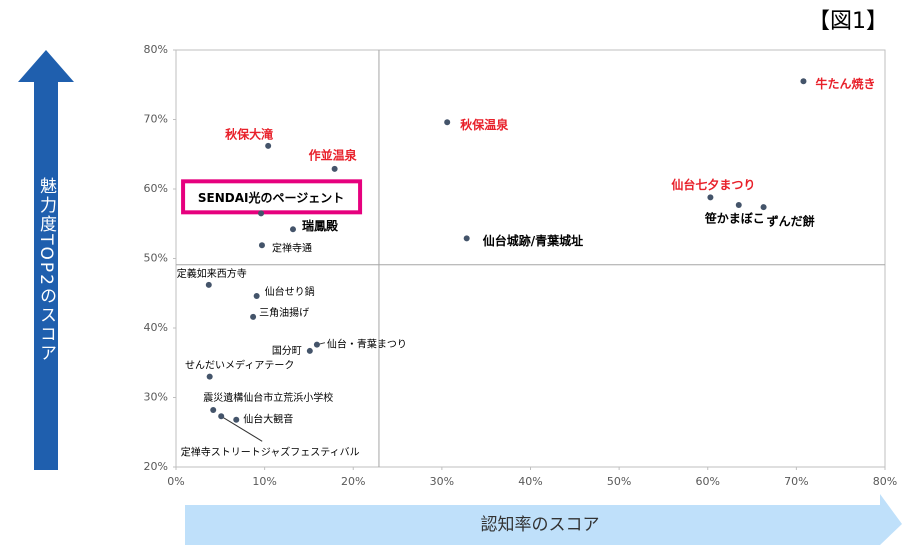 This screenshot has width=905, height=549. What do you see at coordinates (156, 258) in the screenshot?
I see `y-tick-label: 50%` at bounding box center [156, 258].